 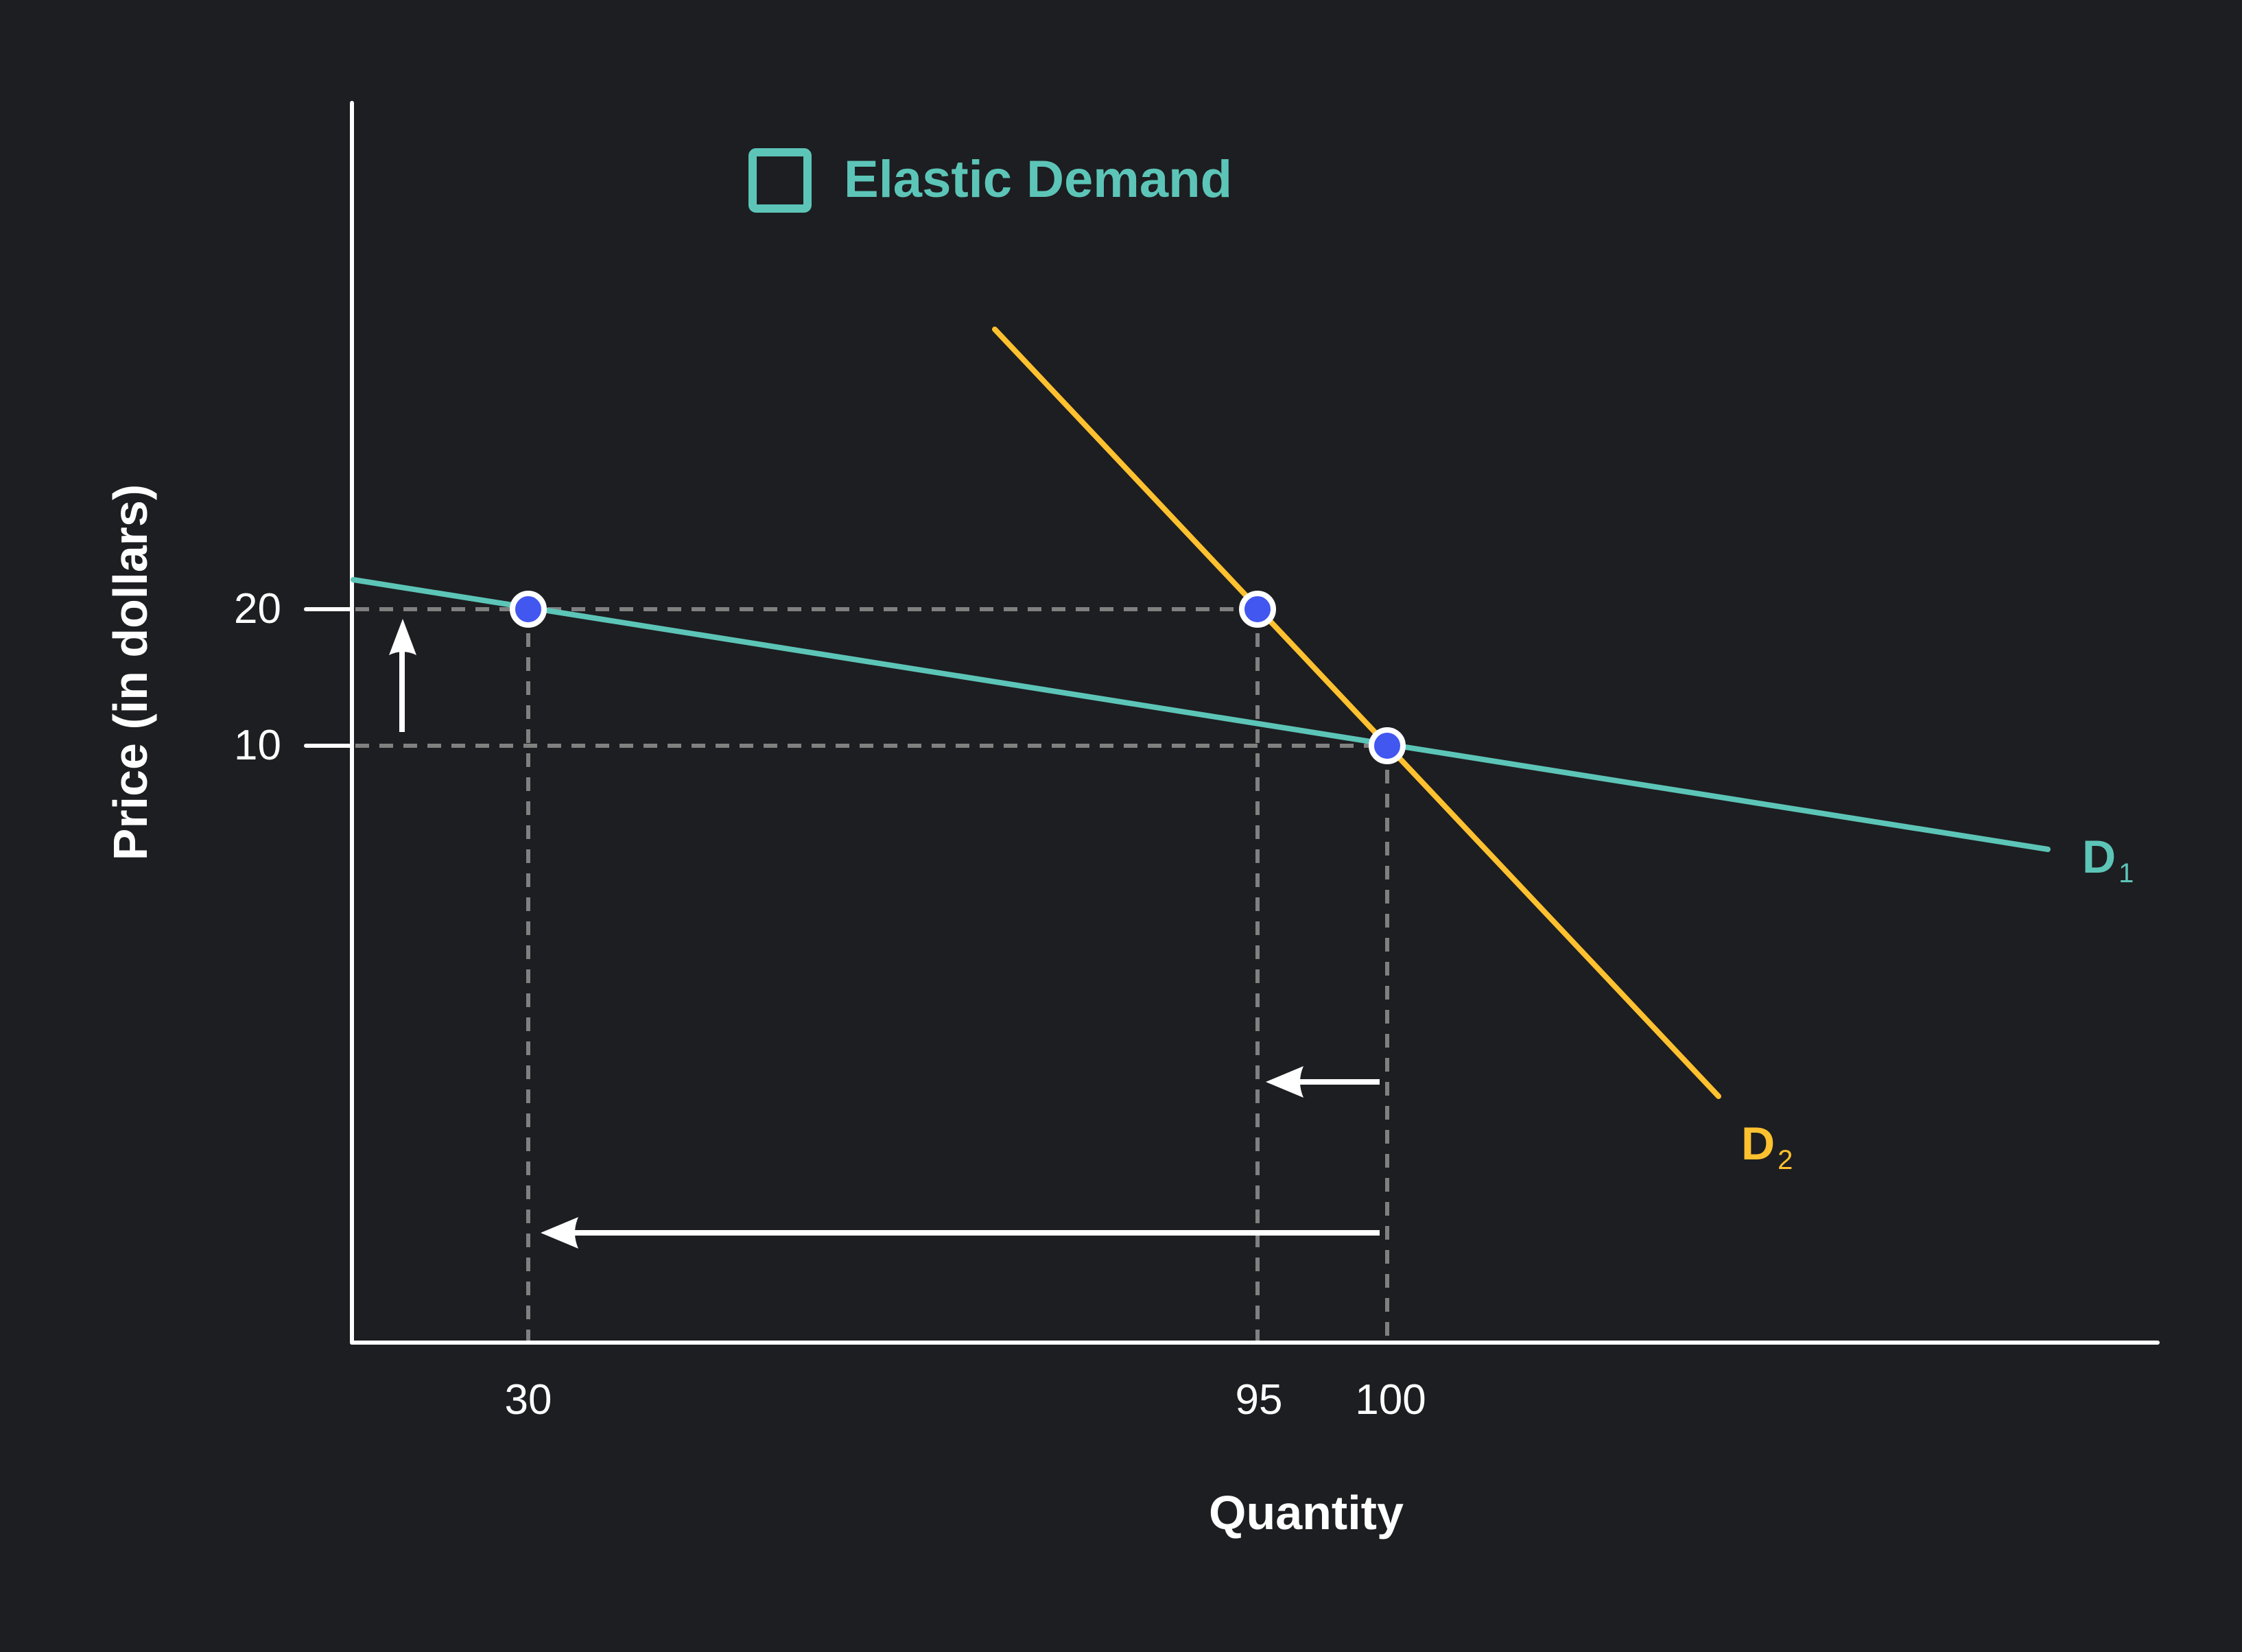 What do you see at coordinates (402, 637) in the screenshot?
I see `up-arrow-icon` at bounding box center [402, 637].